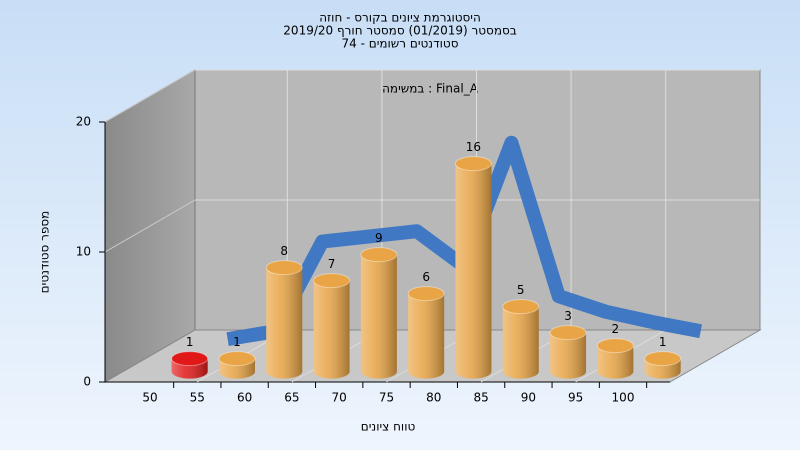 The width and height of the screenshot is (800, 454). I want to click on y-tick-label: 10, so click(83, 252).